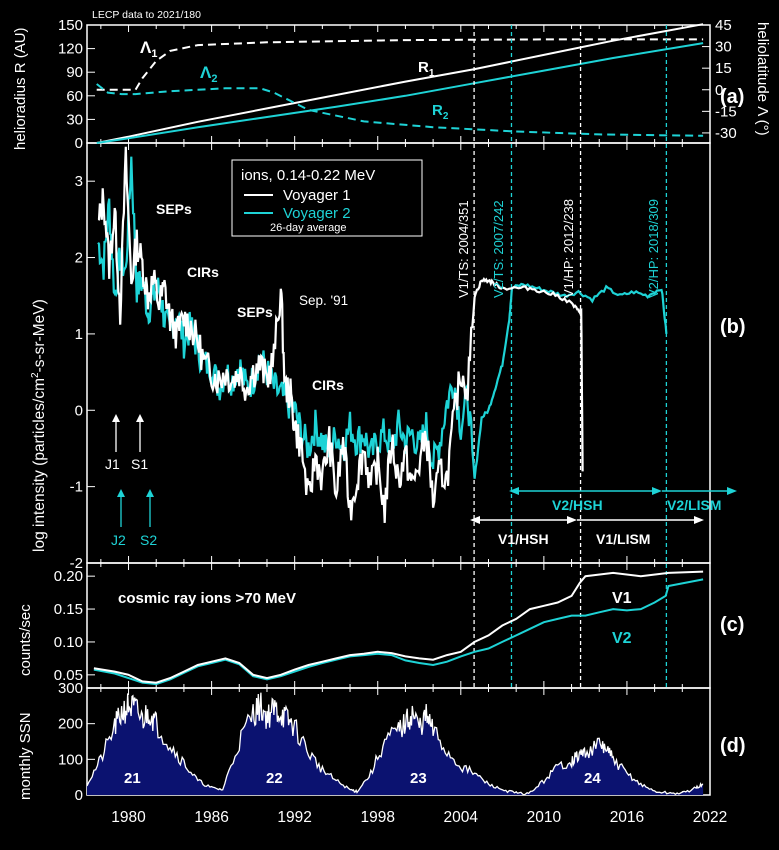 This screenshot has height=850, width=779. Describe the element at coordinates (419, 817) in the screenshot. I see `x-tick-labels: 1980 1986 1992 1998 2004 2010 2016 2022` at that location.